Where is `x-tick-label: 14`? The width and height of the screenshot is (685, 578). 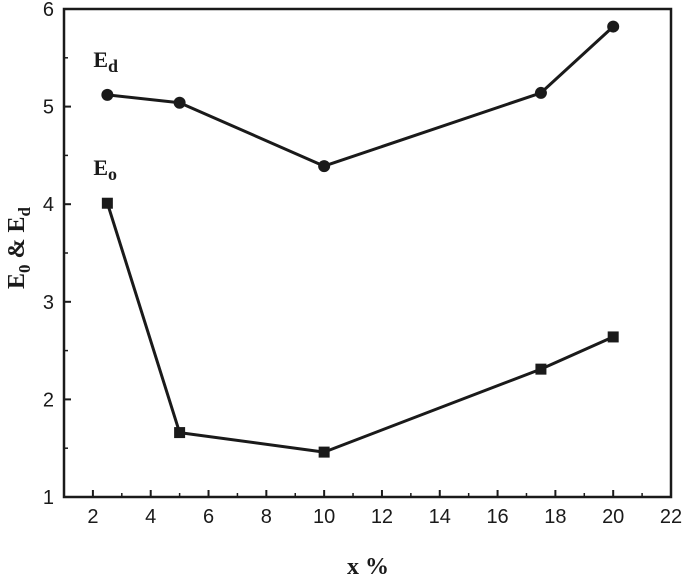
x-tick-label: 14 is located at coordinates (440, 517).